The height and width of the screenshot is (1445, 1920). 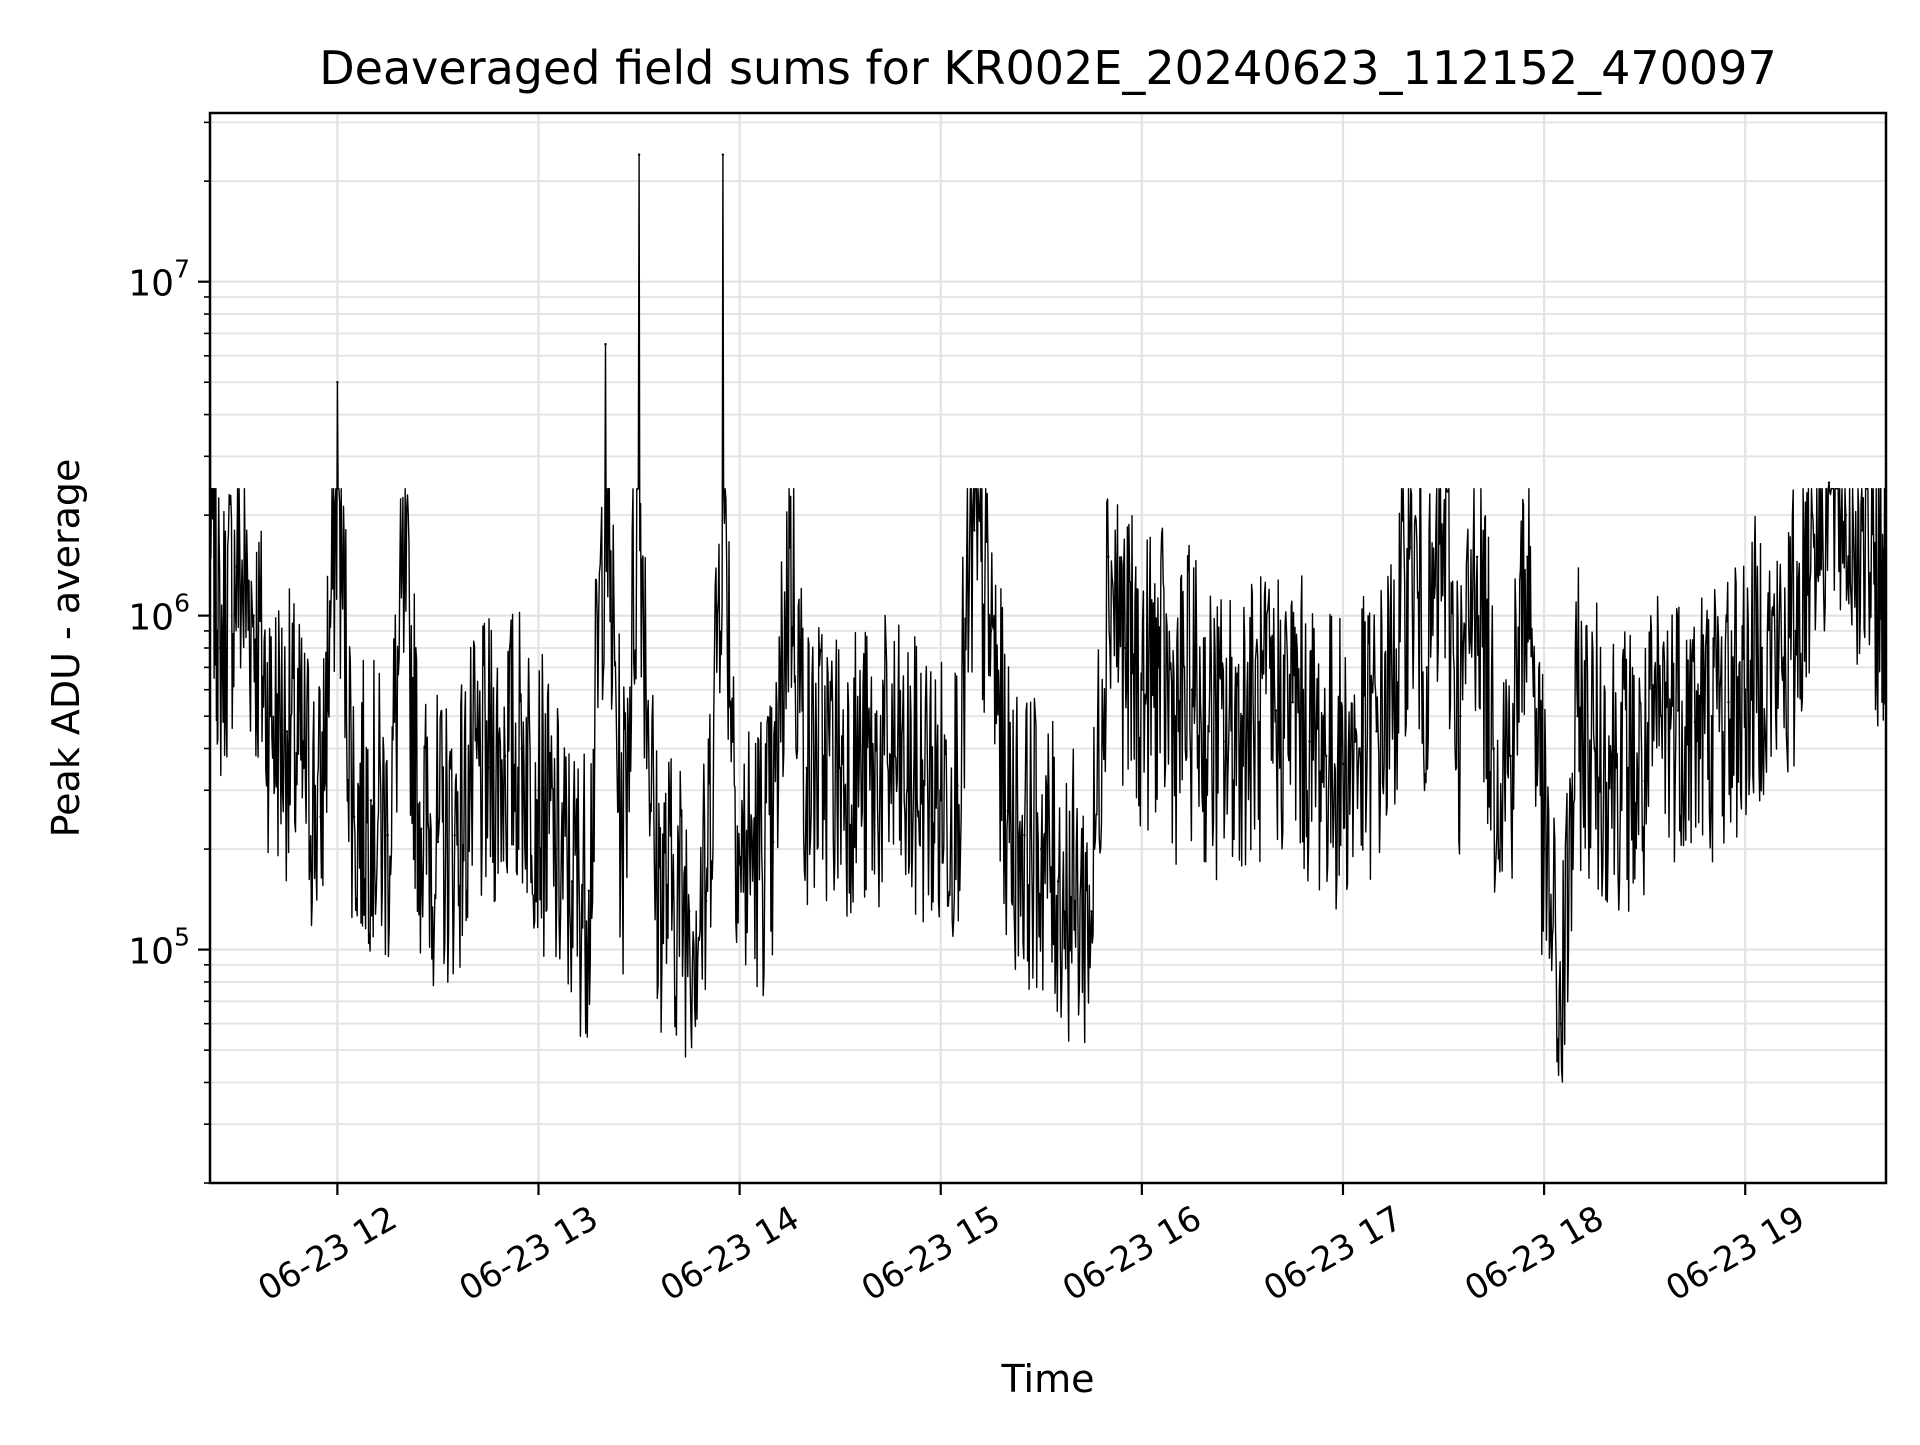 What do you see at coordinates (1048, 1379) in the screenshot?
I see `x-axis-label: Time` at bounding box center [1048, 1379].